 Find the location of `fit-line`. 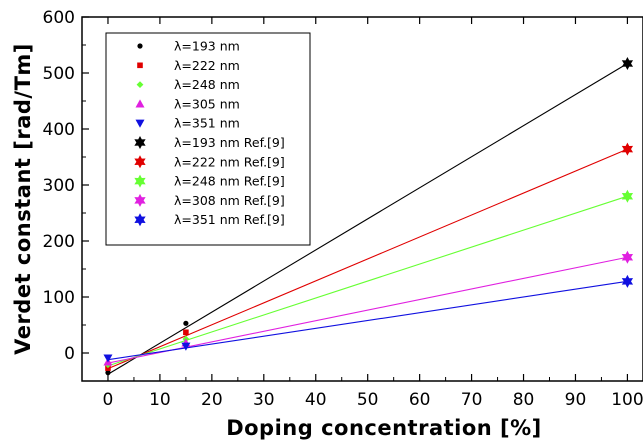

fit-line is located at coordinates (367, 320).